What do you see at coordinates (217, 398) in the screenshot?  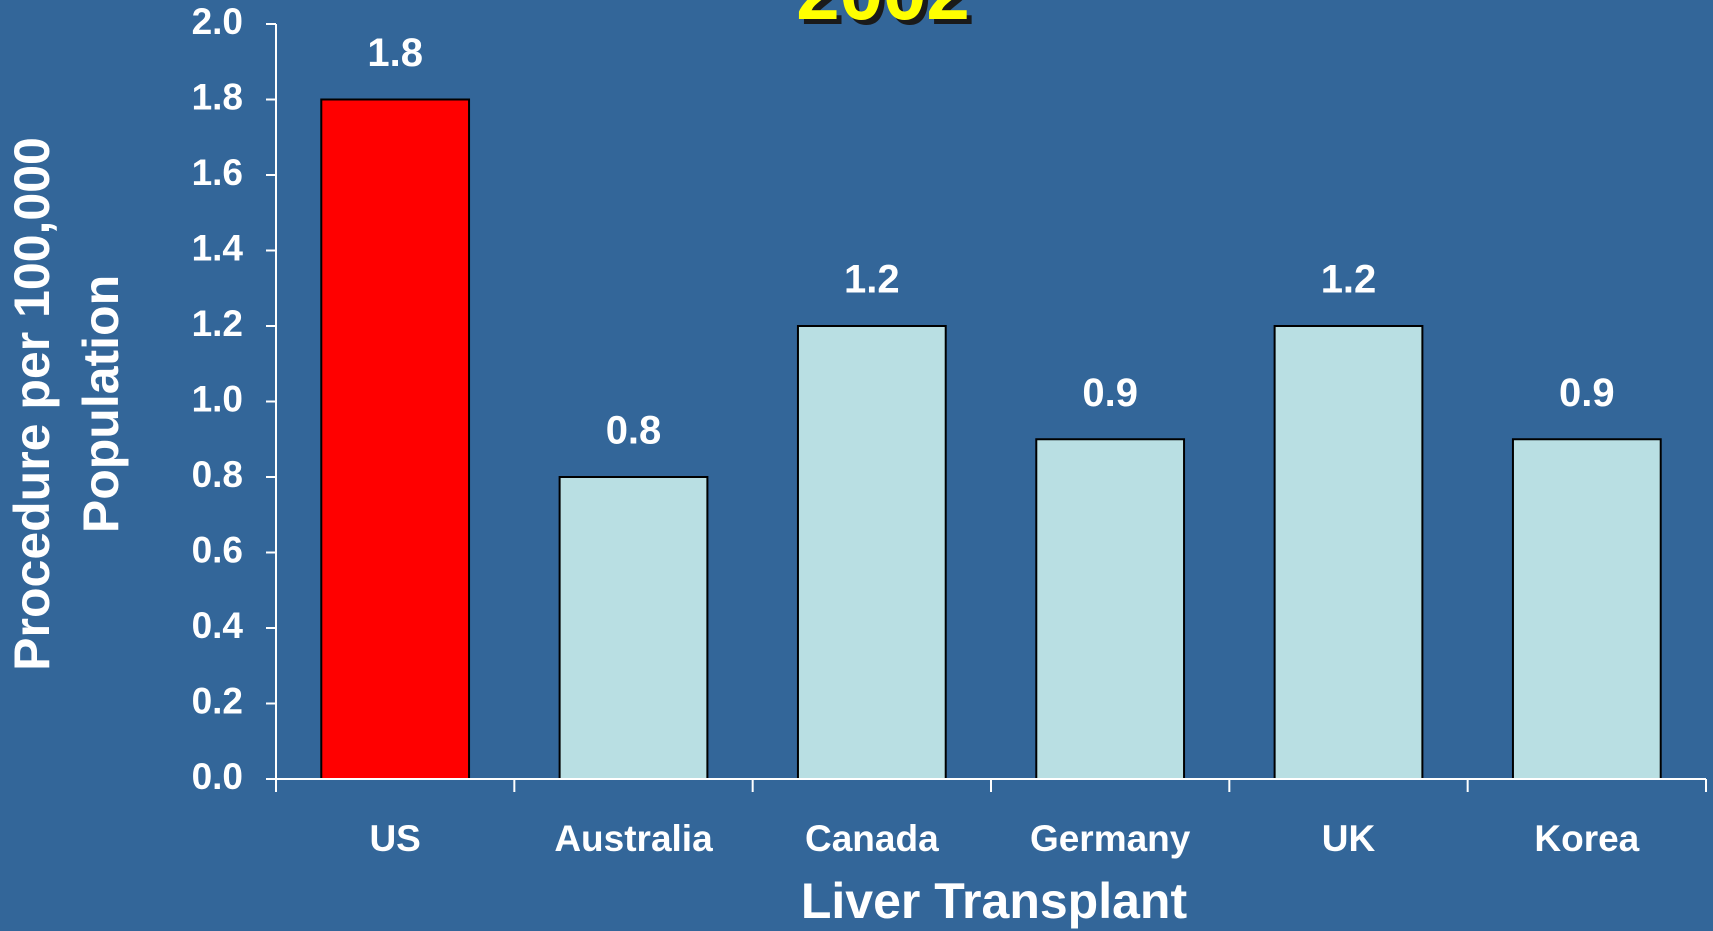 I see `y-tick-label: 1.0` at bounding box center [217, 398].